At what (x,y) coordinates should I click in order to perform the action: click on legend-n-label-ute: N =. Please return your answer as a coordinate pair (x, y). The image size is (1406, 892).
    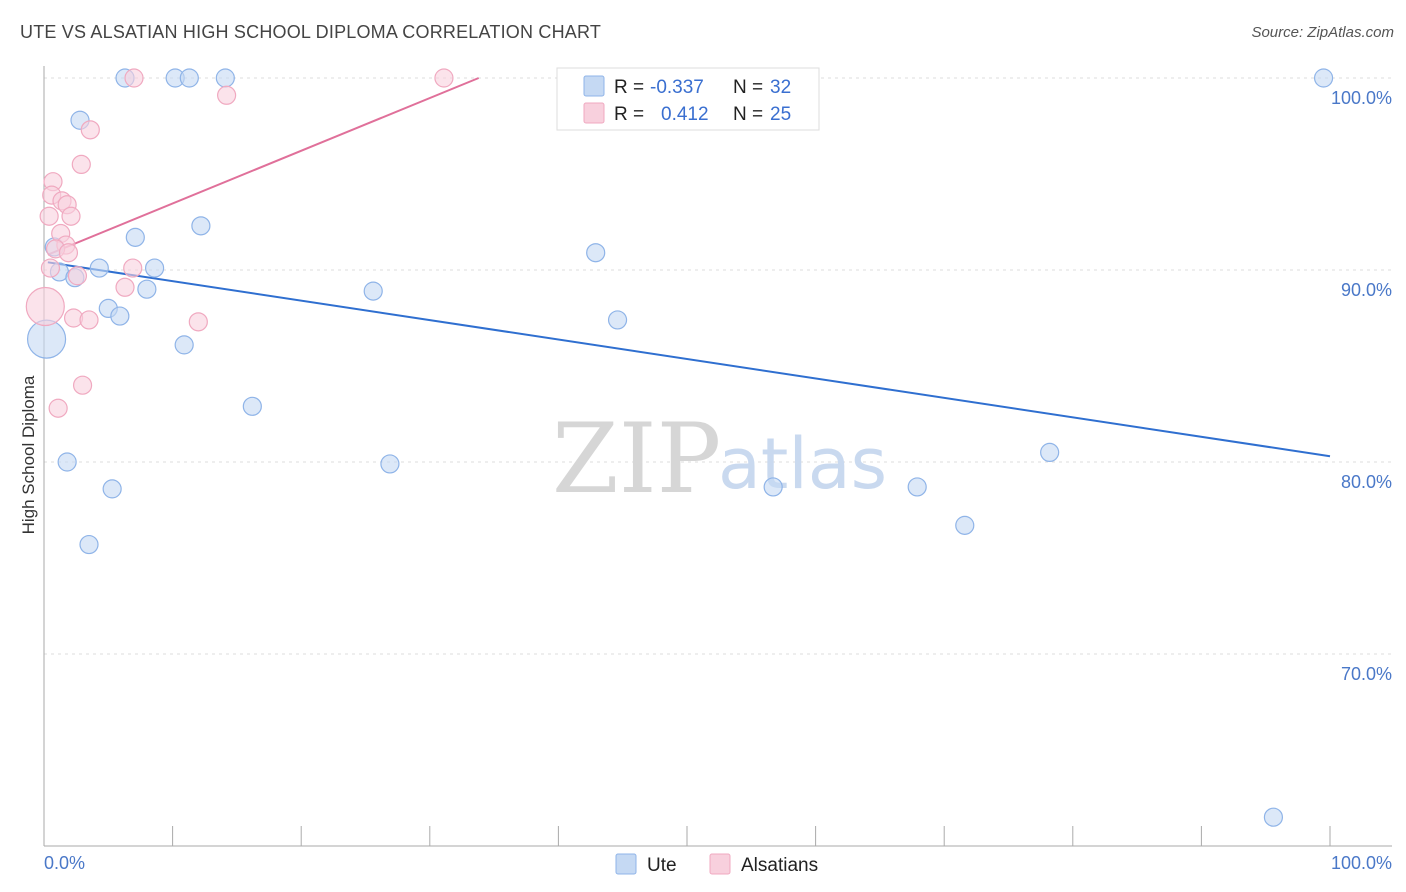
    Looking at the image, I should click on (748, 87).